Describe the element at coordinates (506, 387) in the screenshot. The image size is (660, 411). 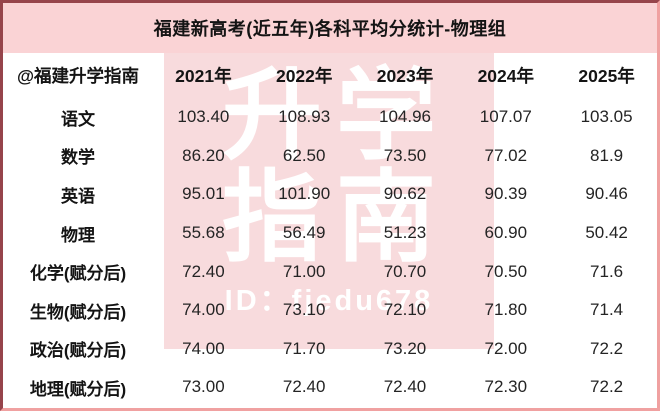
I see `score-cell: 72.30` at that location.